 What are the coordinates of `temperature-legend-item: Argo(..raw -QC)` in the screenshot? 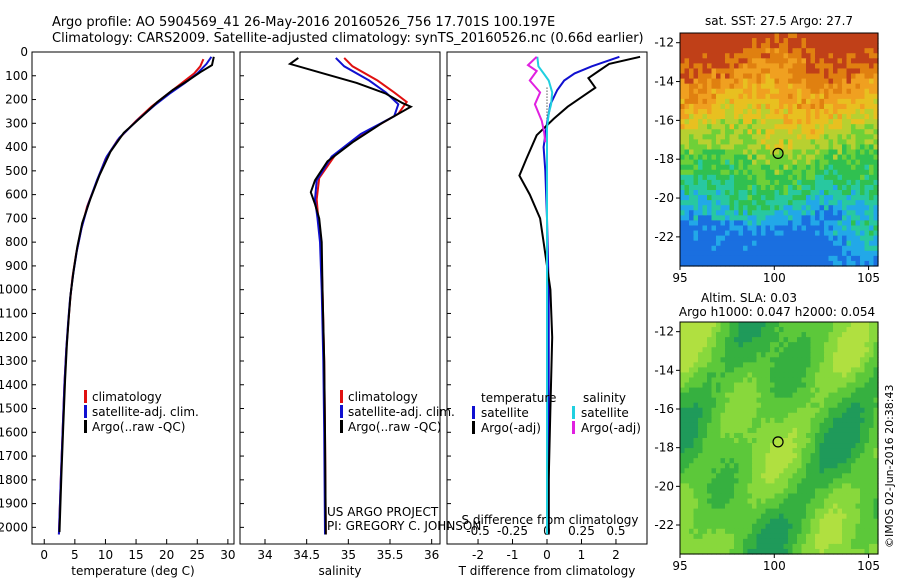 It's located at (138, 427).